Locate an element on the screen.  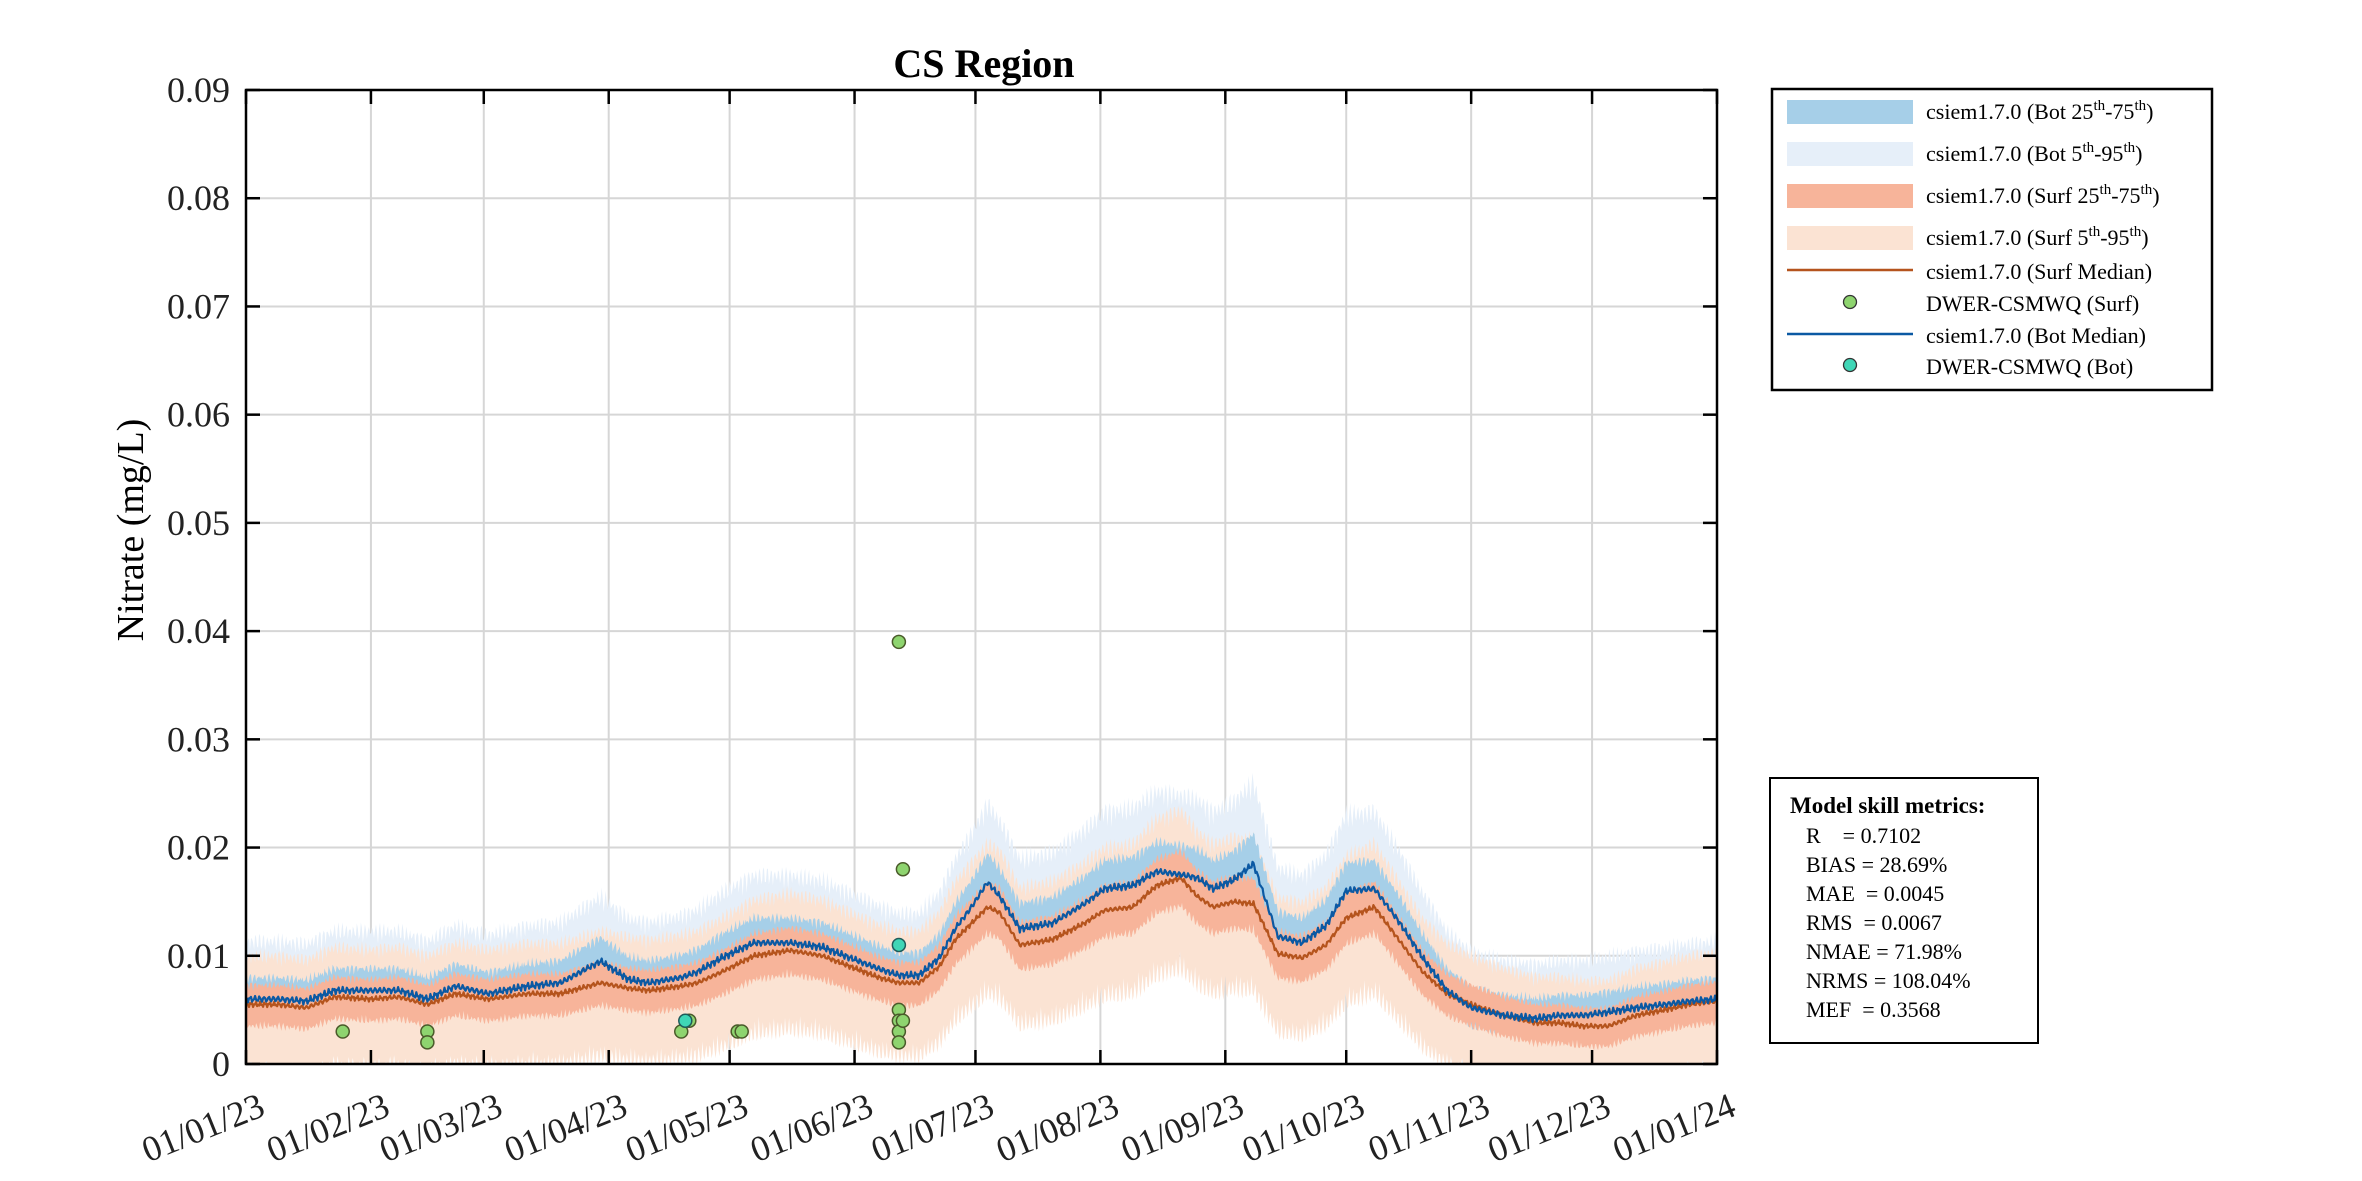
observation-points is located at coordinates (623, 842).